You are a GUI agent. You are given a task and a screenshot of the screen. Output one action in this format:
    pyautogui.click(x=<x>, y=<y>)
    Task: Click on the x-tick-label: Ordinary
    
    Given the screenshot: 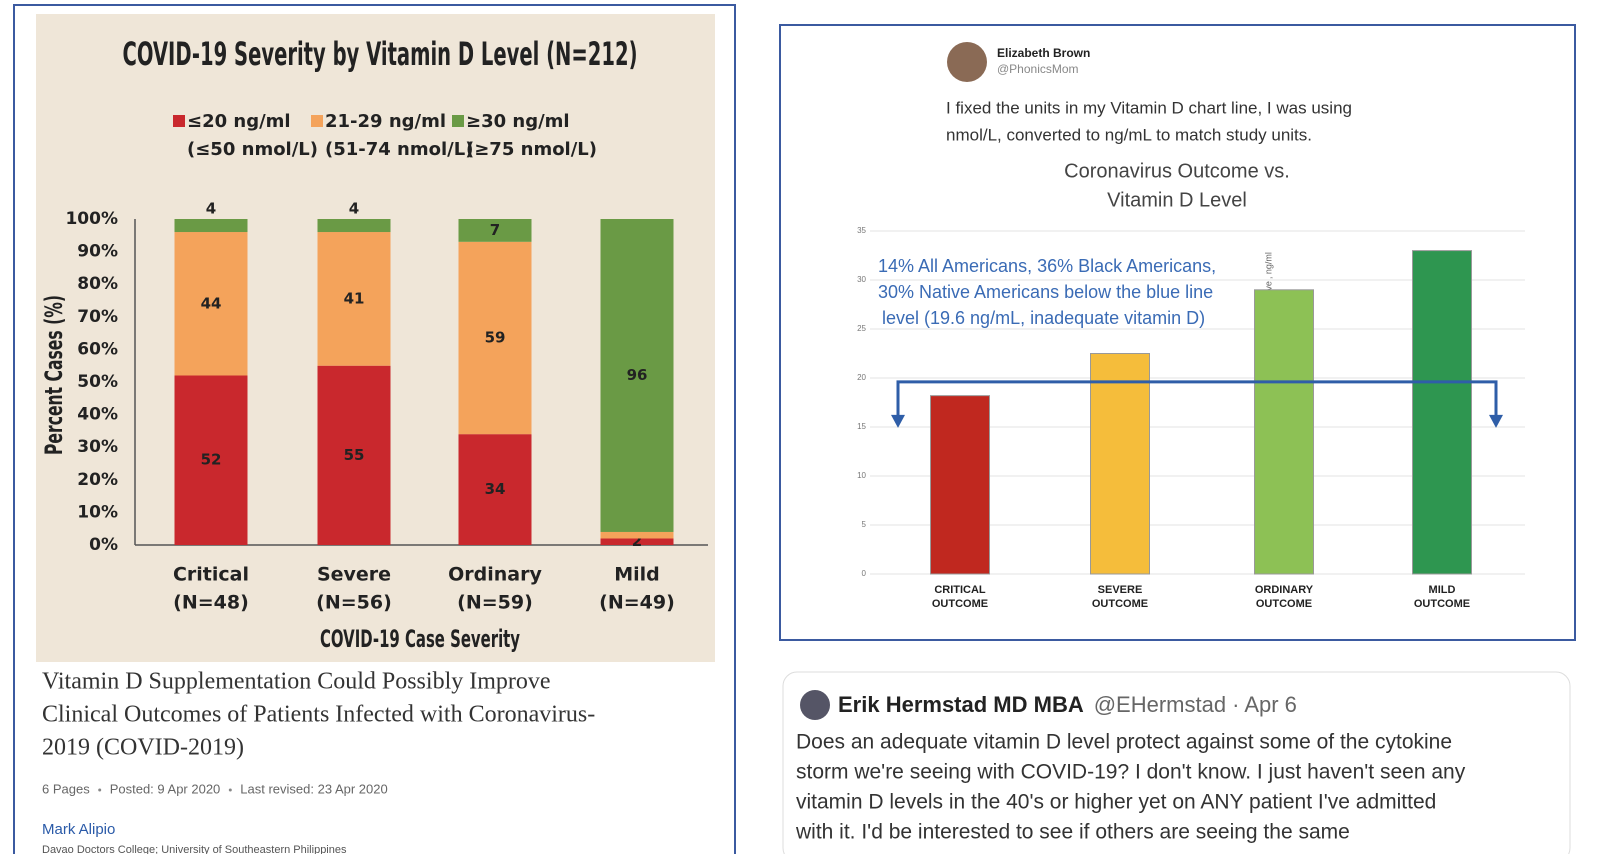 What is the action you would take?
    pyautogui.click(x=495, y=575)
    